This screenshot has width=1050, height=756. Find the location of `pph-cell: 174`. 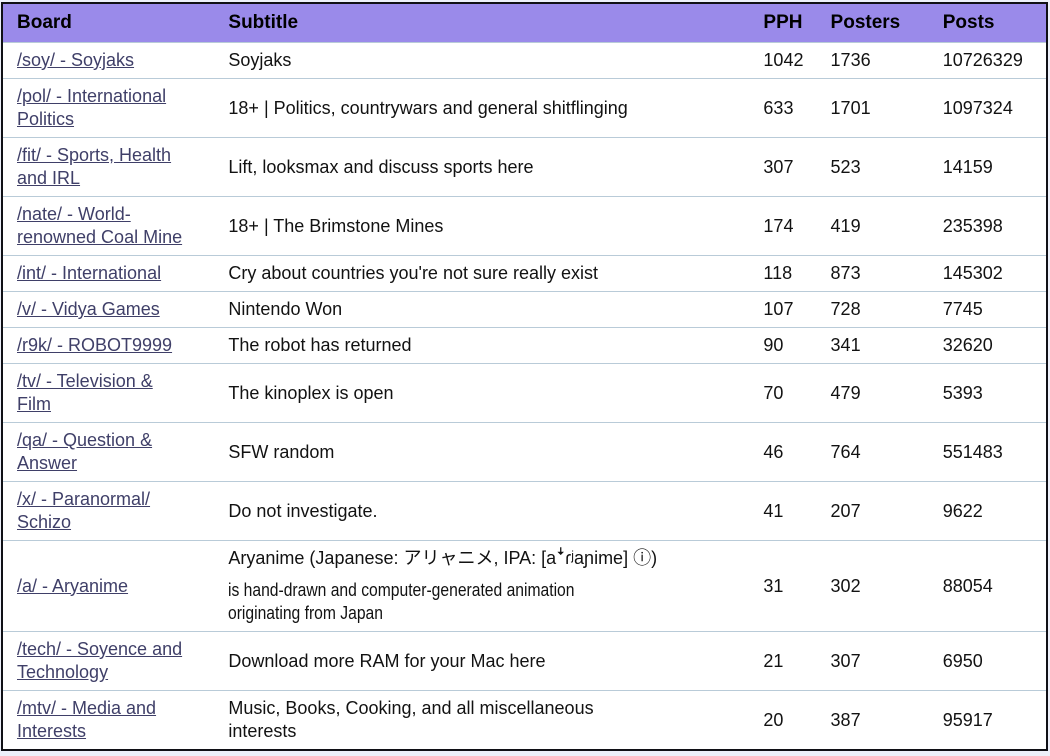

pph-cell: 174 is located at coordinates (785, 226).